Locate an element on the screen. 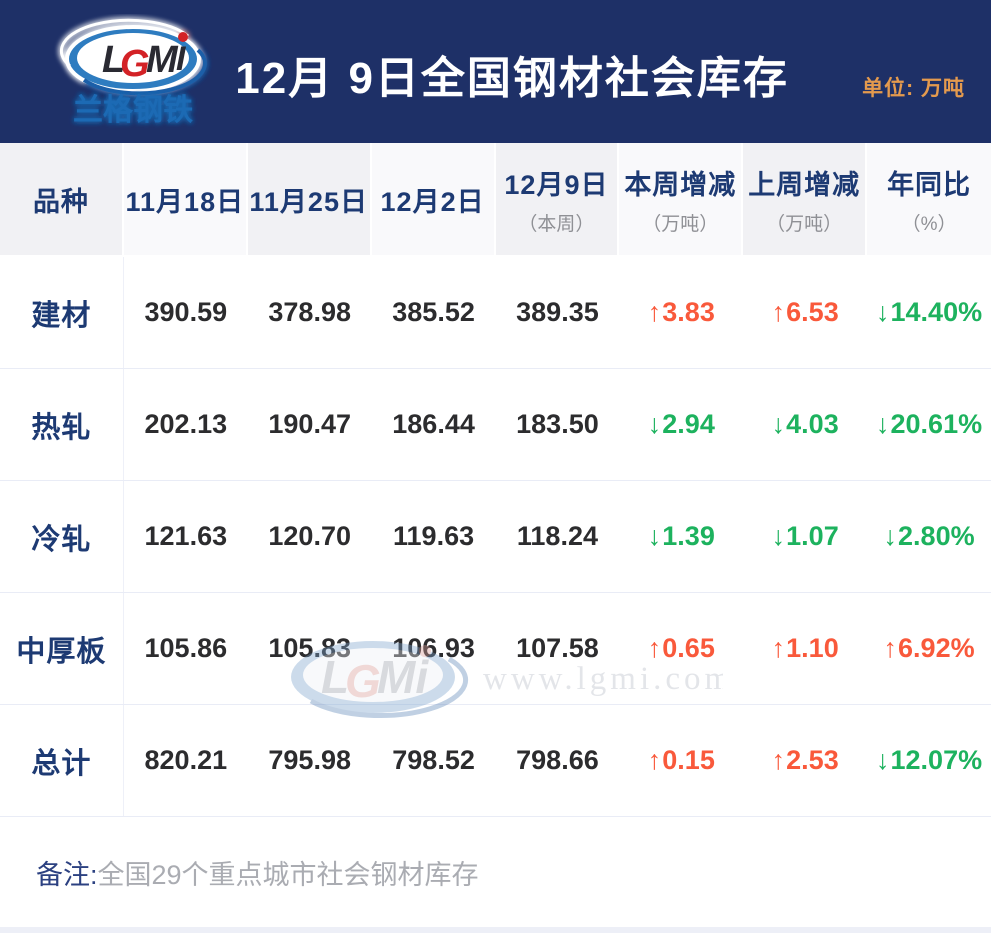 This screenshot has height=933, width=991. change-cell-2: ↓ 14.40% is located at coordinates (929, 312).